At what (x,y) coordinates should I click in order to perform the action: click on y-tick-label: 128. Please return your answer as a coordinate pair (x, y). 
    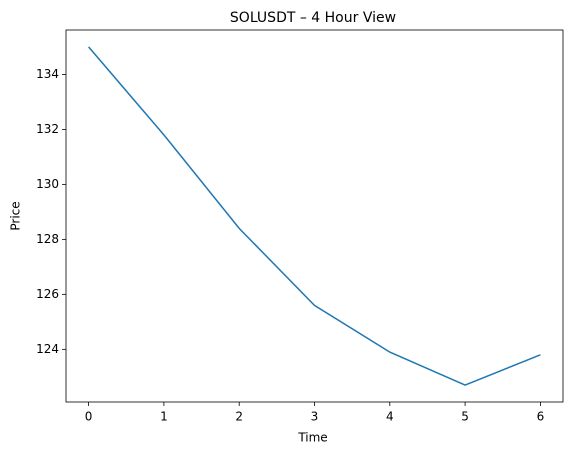
    Looking at the image, I should click on (47, 239).